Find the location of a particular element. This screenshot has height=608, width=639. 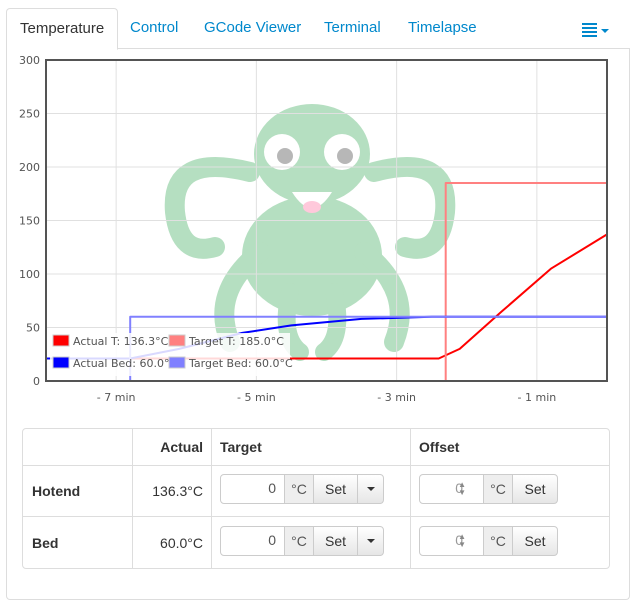

hotend-target-dropdown-button is located at coordinates (370, 489).